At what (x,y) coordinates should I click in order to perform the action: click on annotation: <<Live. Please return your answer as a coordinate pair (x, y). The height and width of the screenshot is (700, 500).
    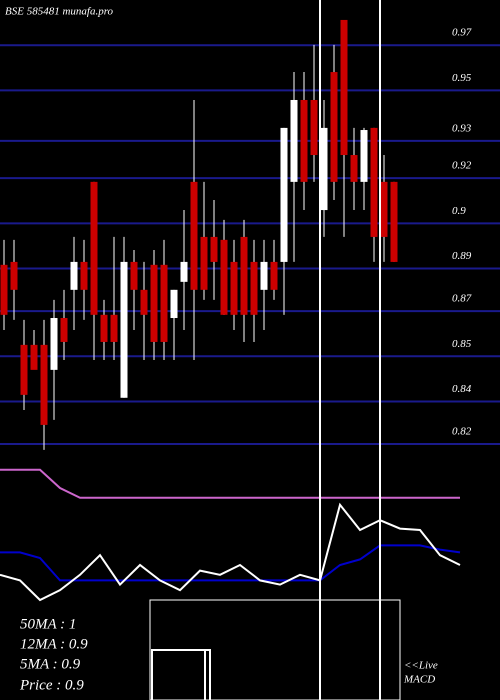
    Looking at the image, I should click on (421, 666).